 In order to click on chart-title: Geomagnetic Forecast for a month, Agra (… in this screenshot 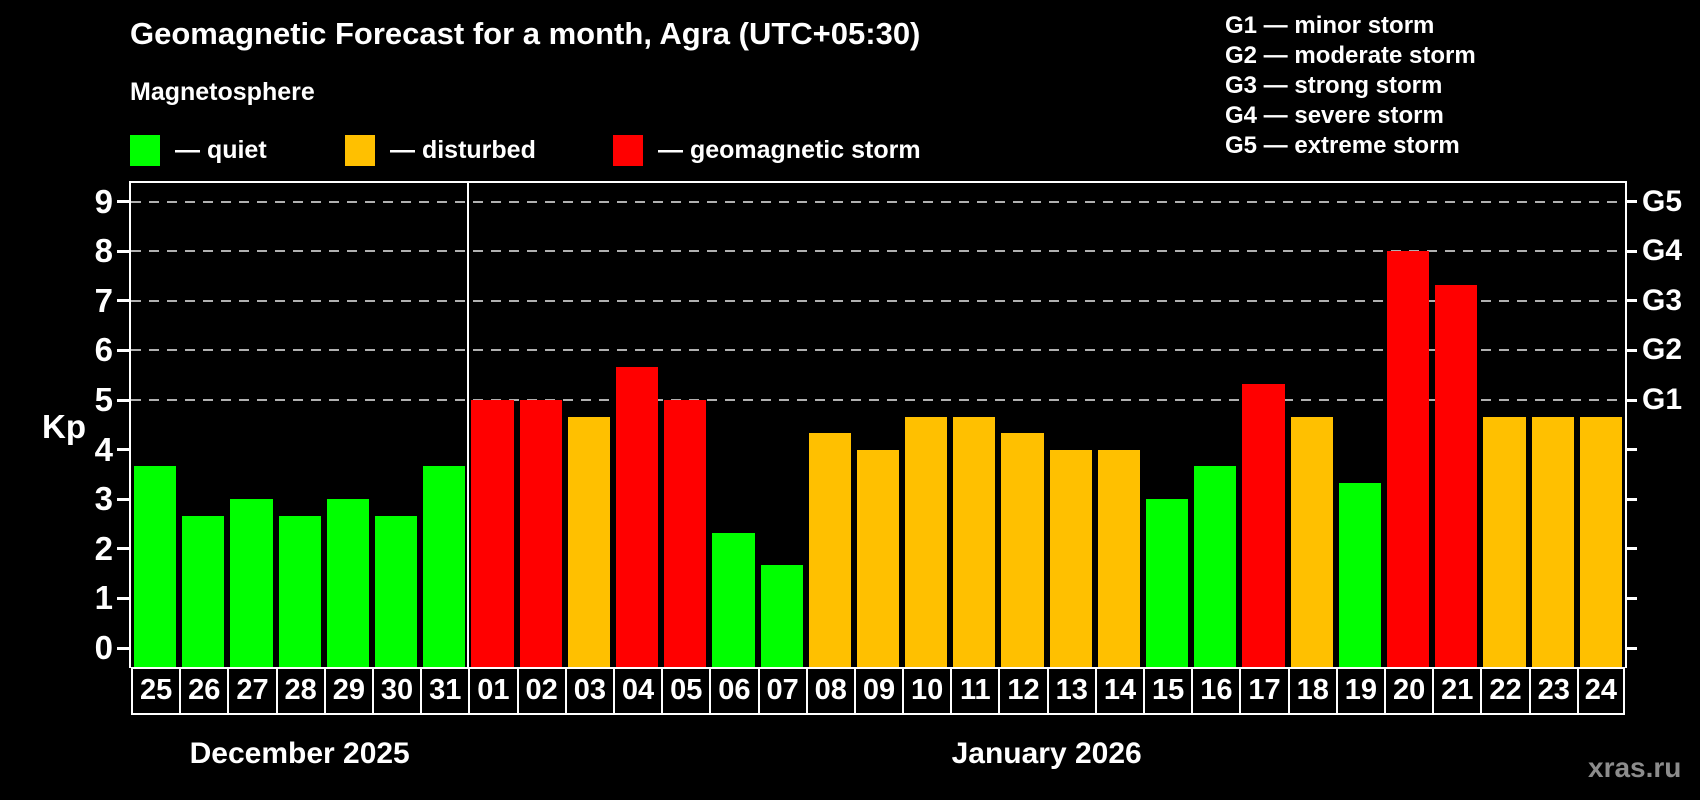, I will do `click(525, 33)`.